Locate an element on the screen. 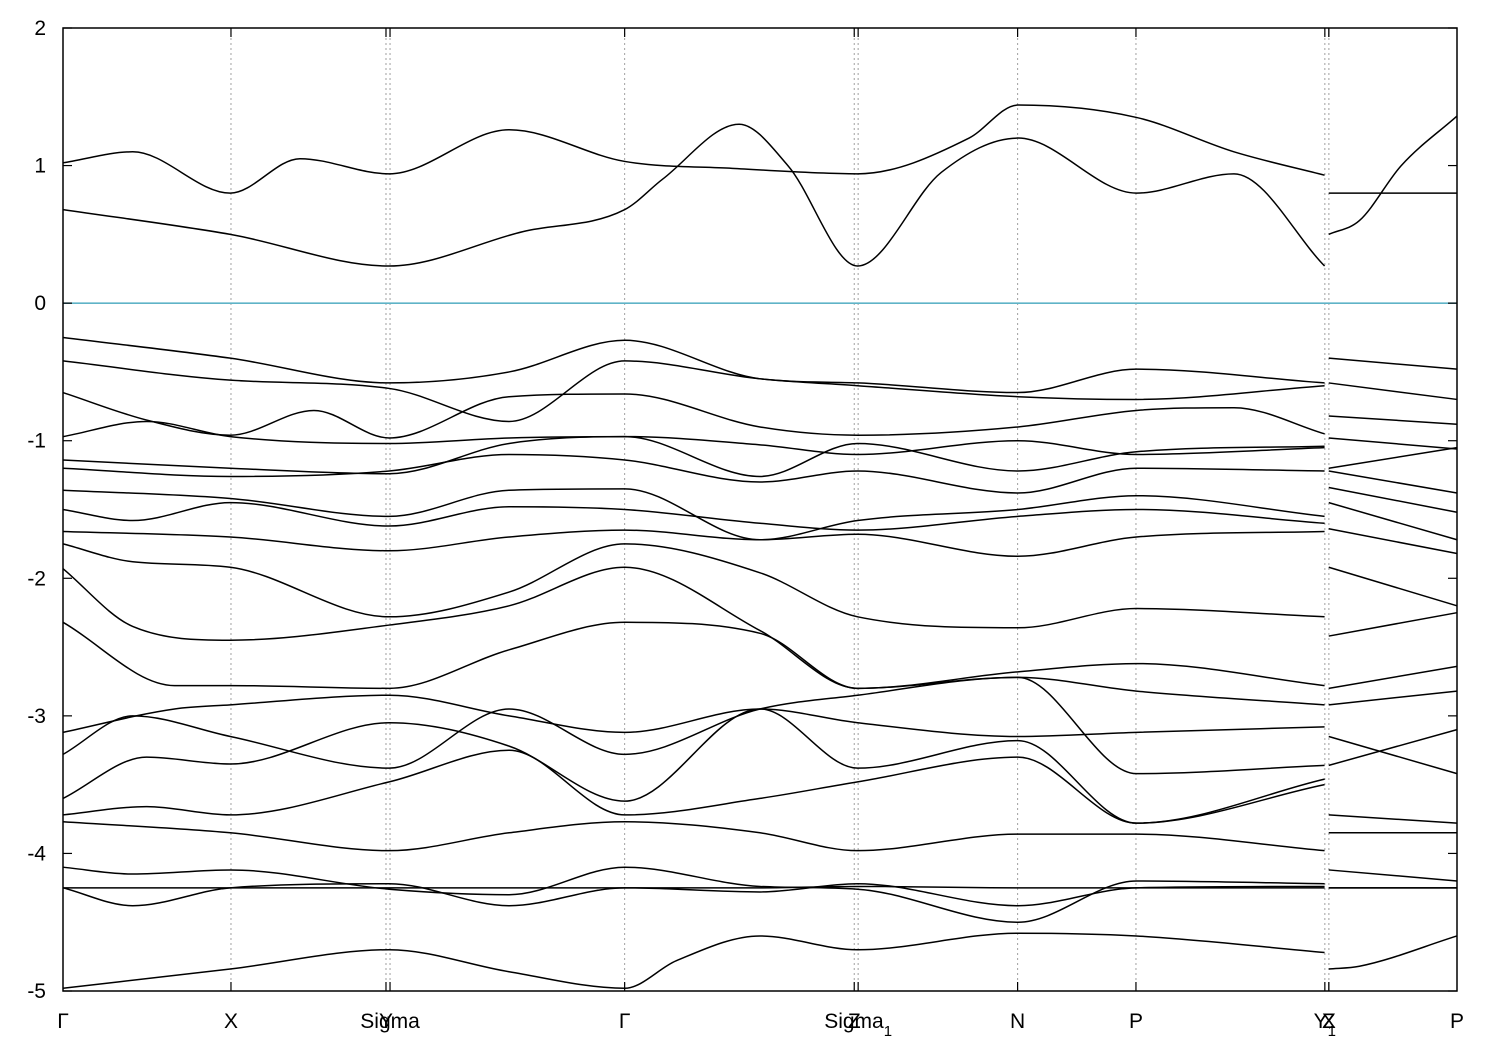 Image resolution: width=1500 pixels, height=1050 pixels. kpoint-label: Sigma1 is located at coordinates (858, 1025).